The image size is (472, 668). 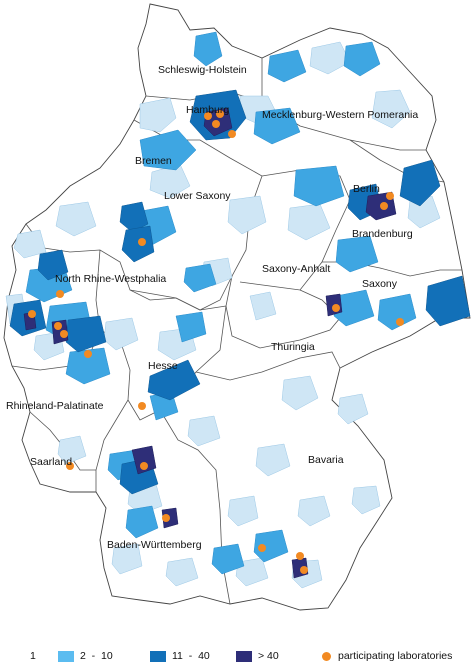 I want to click on legend-laboratory-dot, so click(x=326, y=656).